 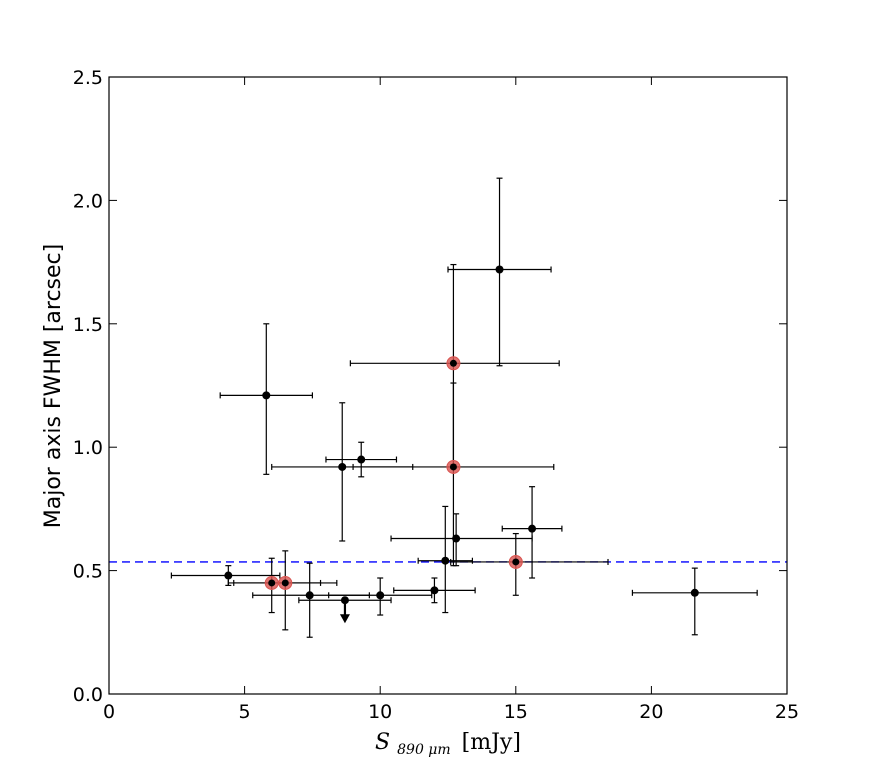 What do you see at coordinates (109, 712) in the screenshot?
I see `x-tick-label: 0` at bounding box center [109, 712].